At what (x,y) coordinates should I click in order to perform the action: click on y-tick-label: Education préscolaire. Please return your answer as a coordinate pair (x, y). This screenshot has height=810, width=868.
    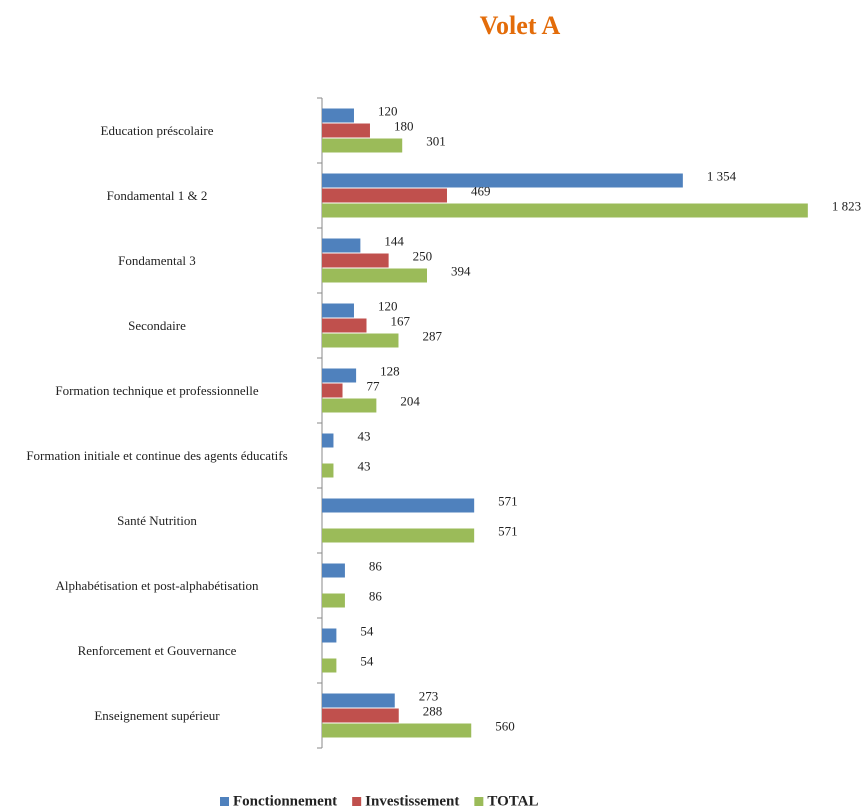
    Looking at the image, I should click on (157, 130).